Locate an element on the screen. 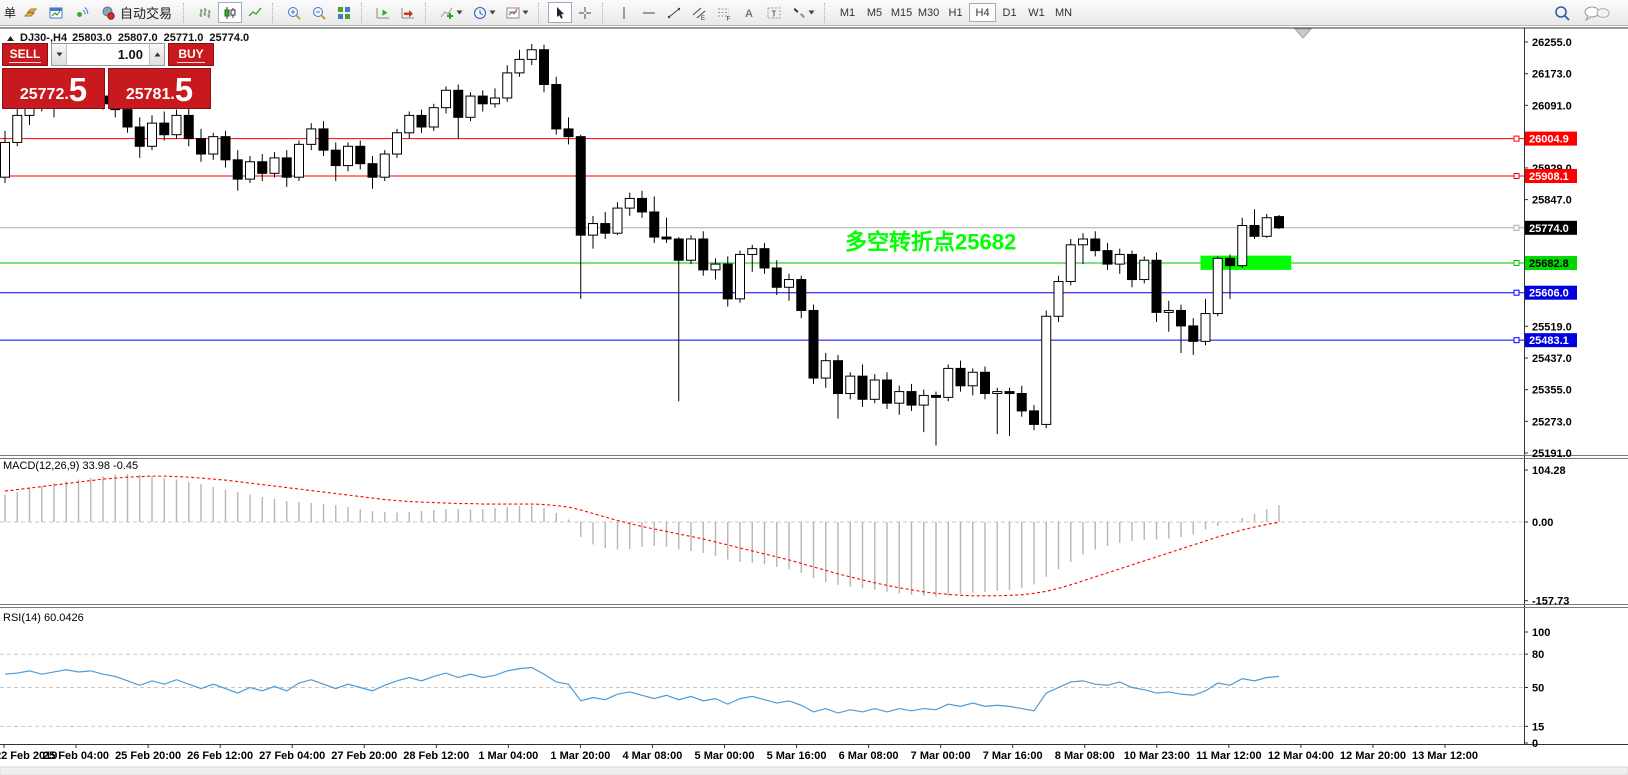 The height and width of the screenshot is (775, 1628). volume-input is located at coordinates (108, 54).